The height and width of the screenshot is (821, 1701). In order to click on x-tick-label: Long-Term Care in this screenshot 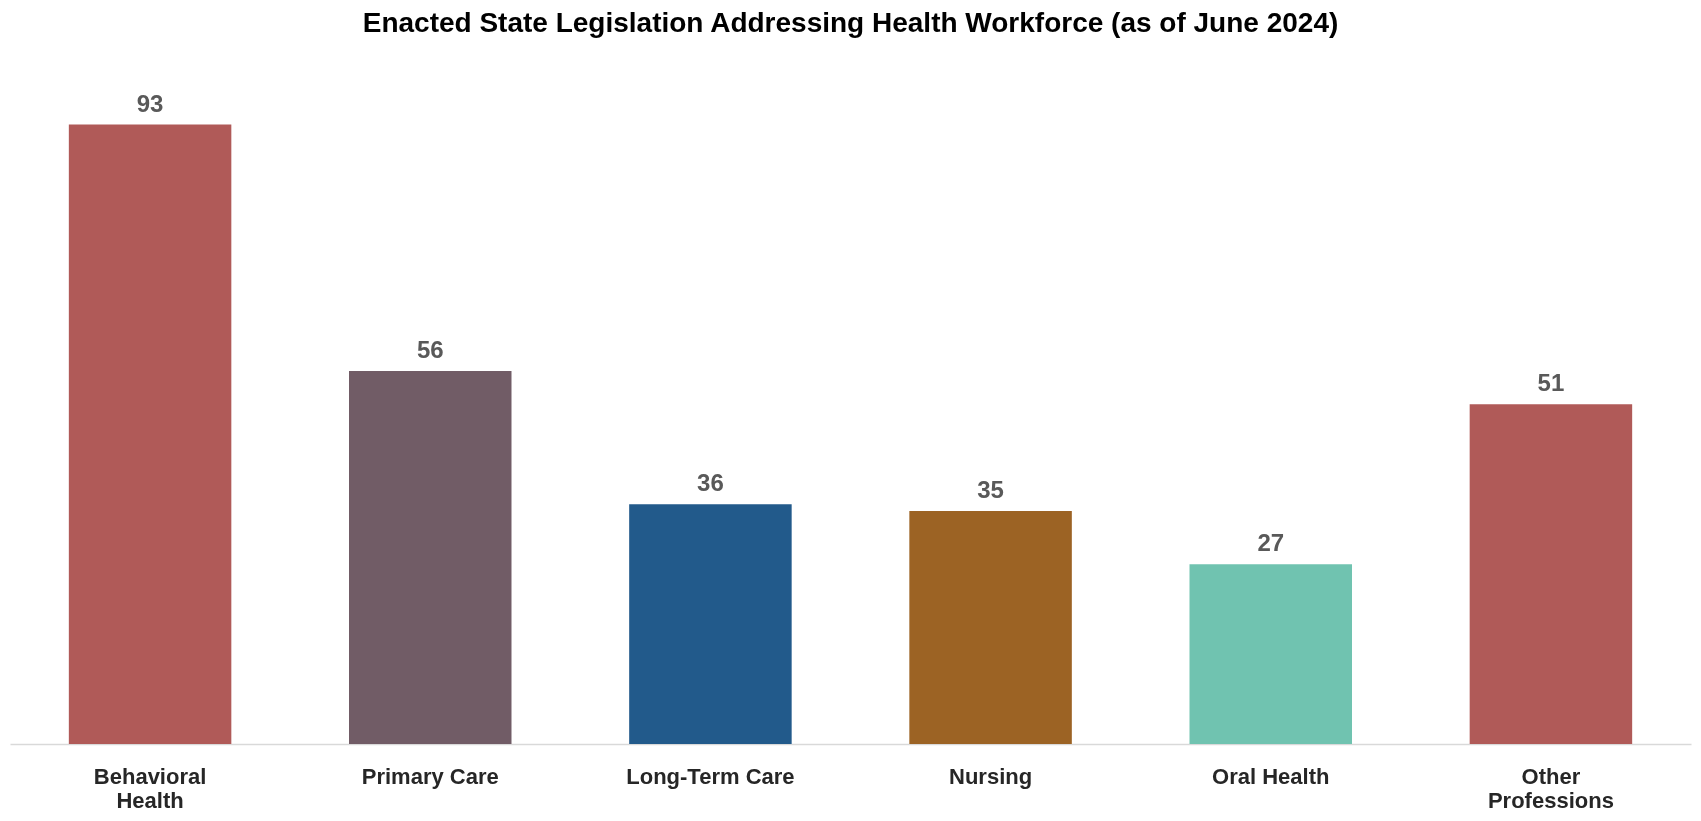, I will do `click(710, 776)`.